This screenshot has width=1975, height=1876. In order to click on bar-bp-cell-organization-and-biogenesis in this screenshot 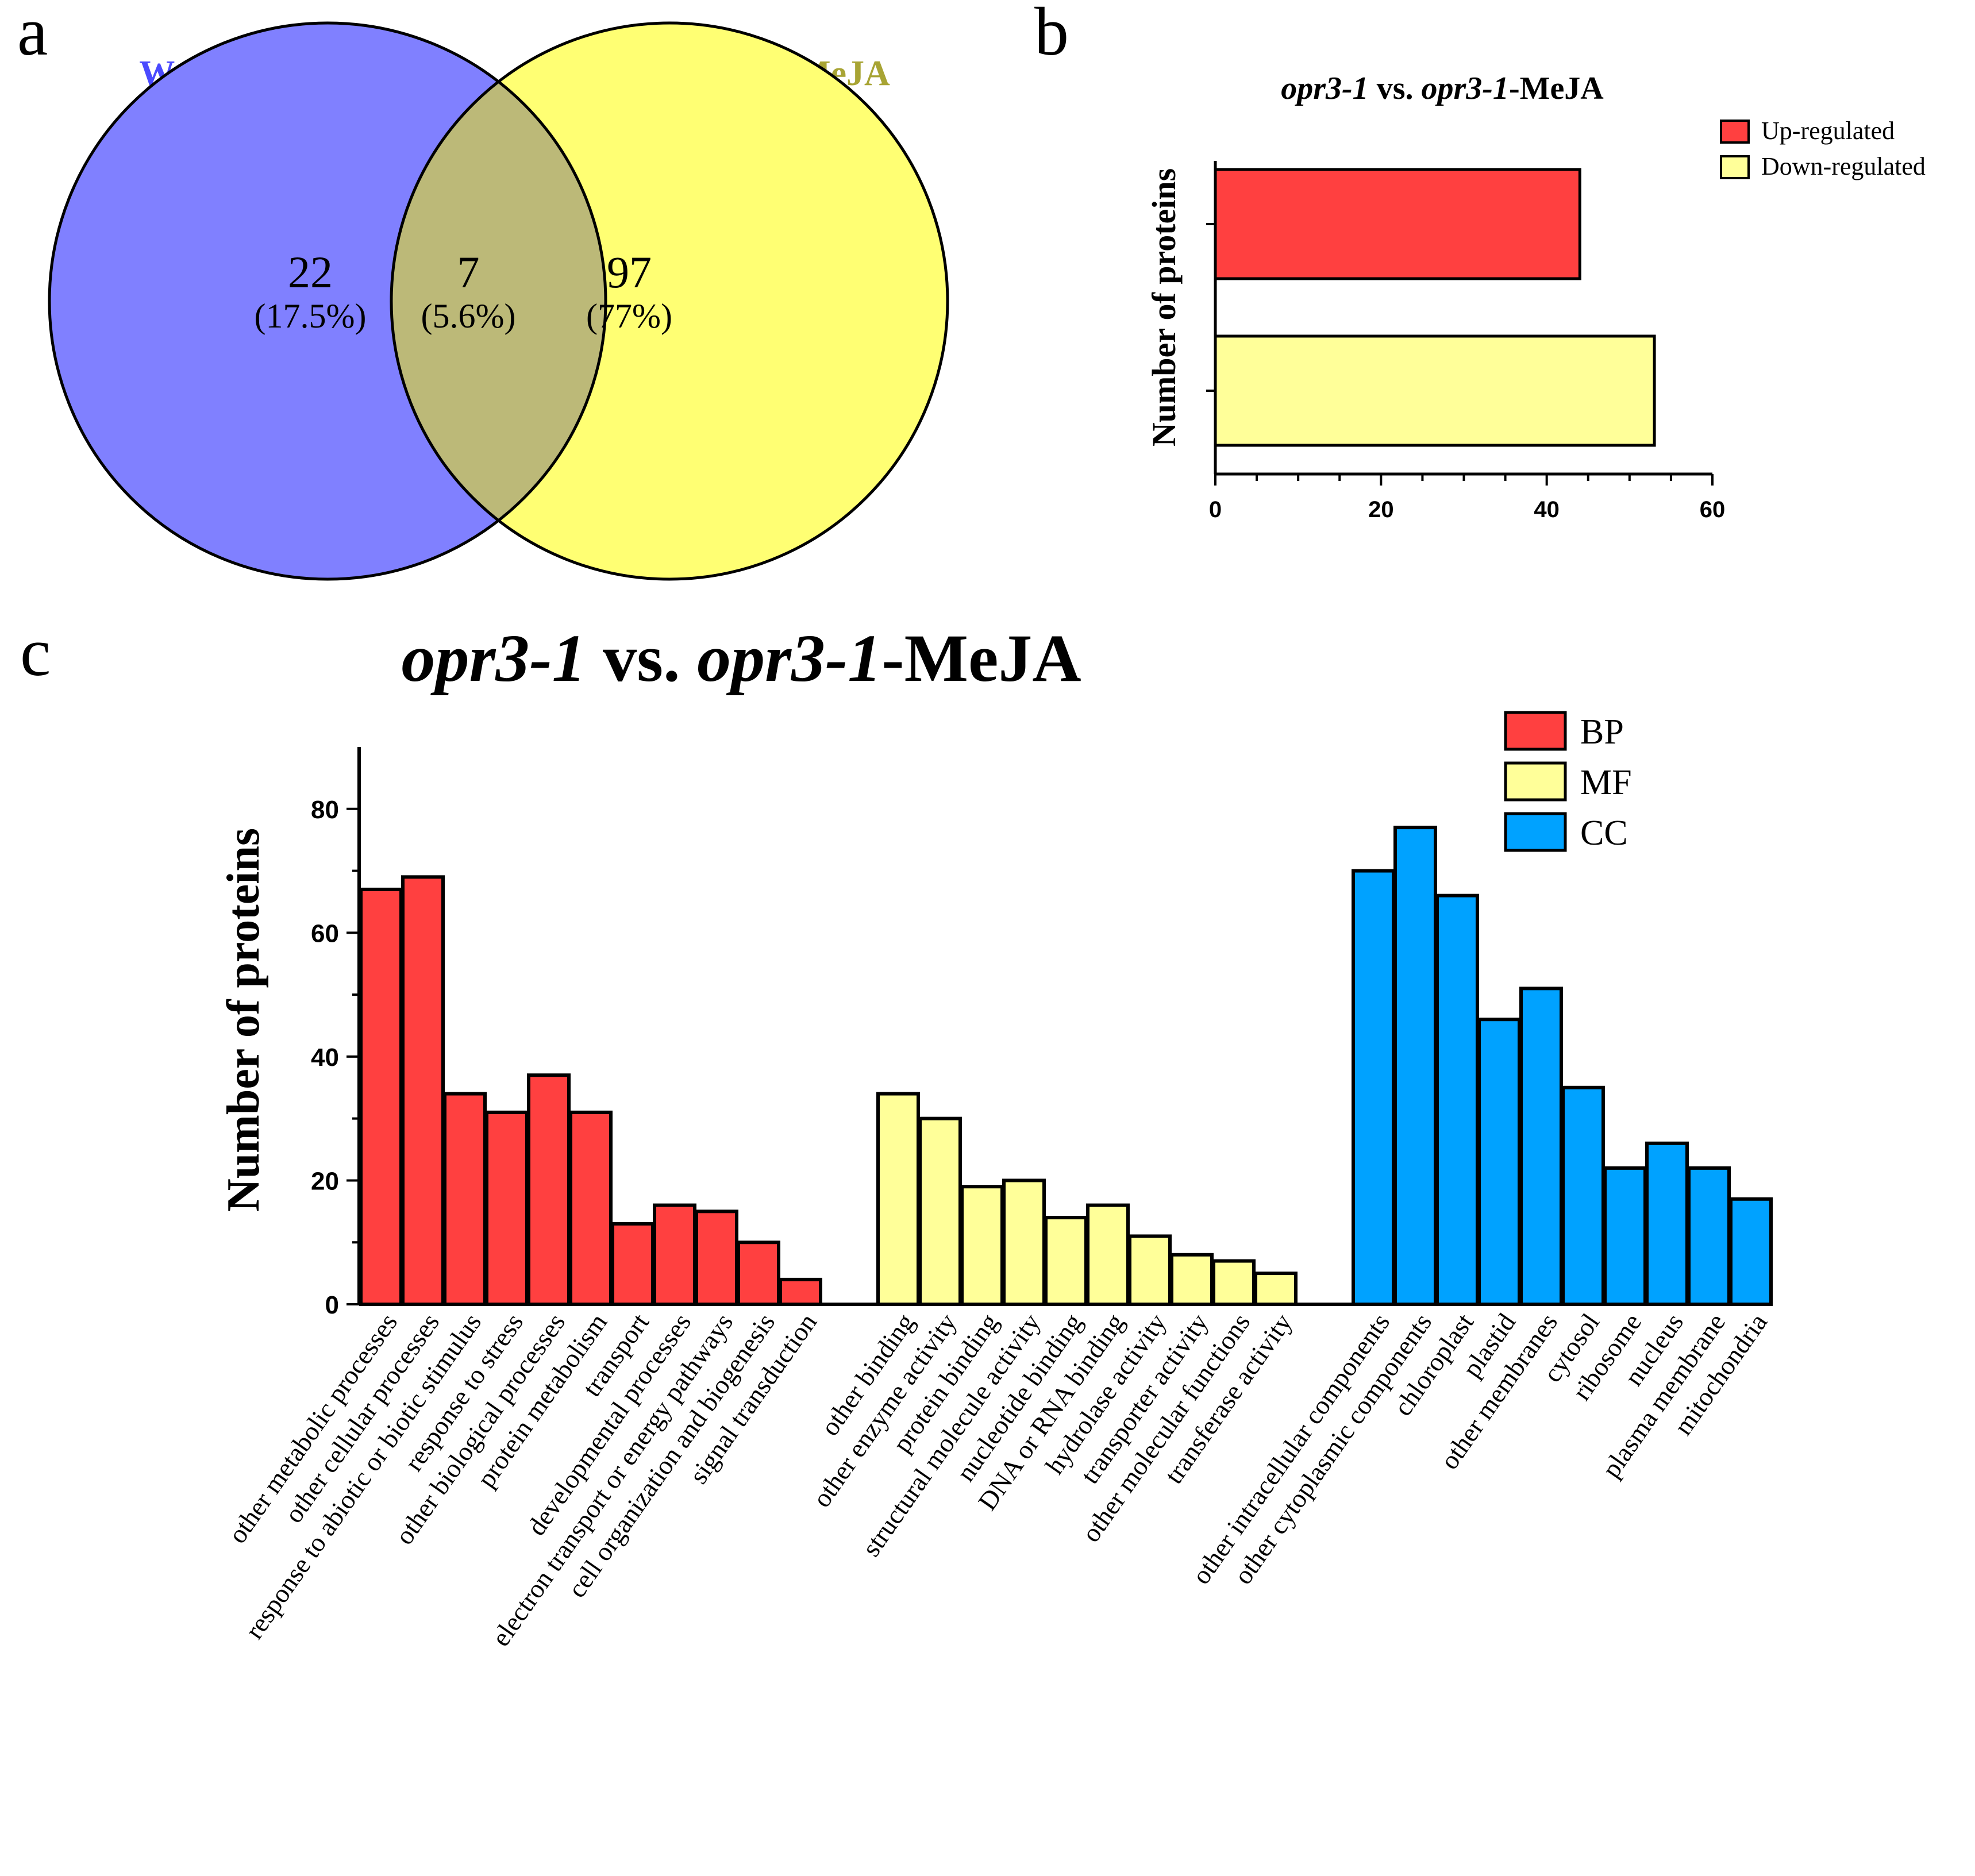, I will do `click(758, 1273)`.